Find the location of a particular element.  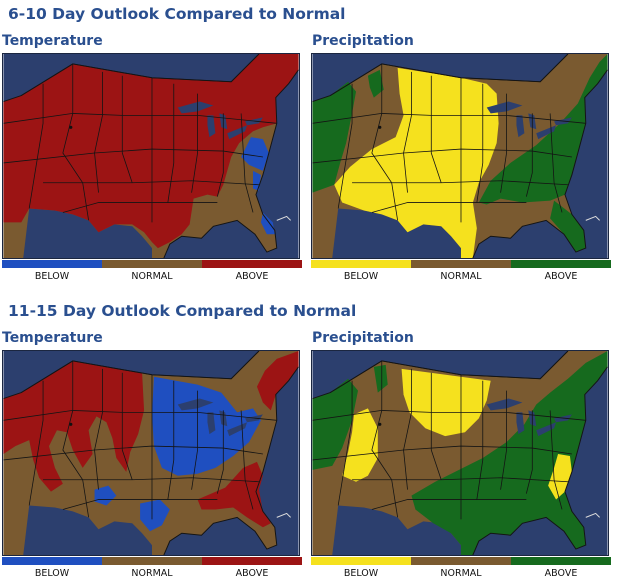

precipitation-legend-11-15: BELOW NORMAL ABOVE is located at coordinates (461, 568).